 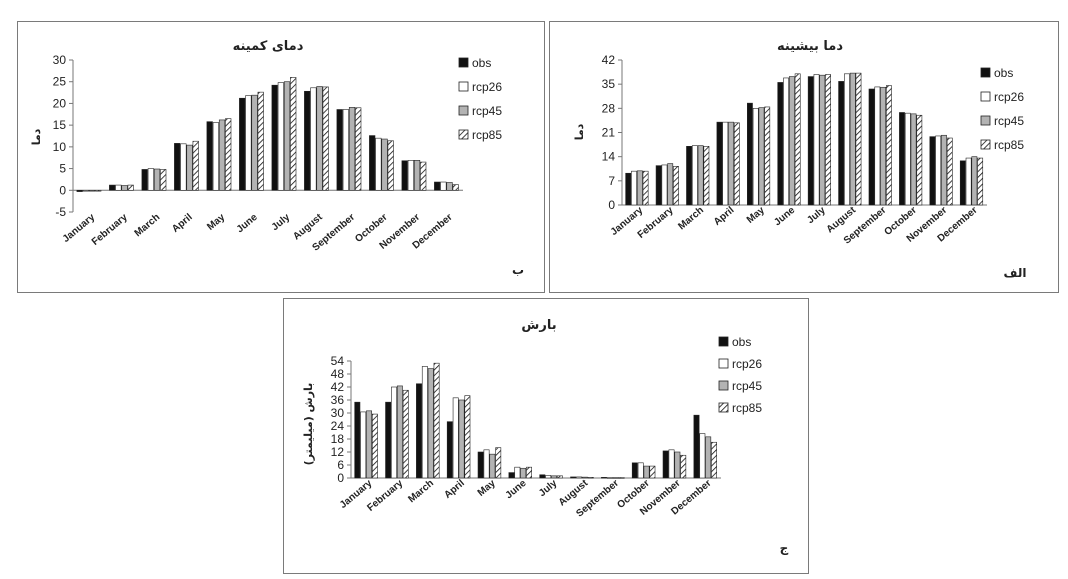 What do you see at coordinates (518, 270) in the screenshot?
I see `panel-tag: ب` at bounding box center [518, 270].